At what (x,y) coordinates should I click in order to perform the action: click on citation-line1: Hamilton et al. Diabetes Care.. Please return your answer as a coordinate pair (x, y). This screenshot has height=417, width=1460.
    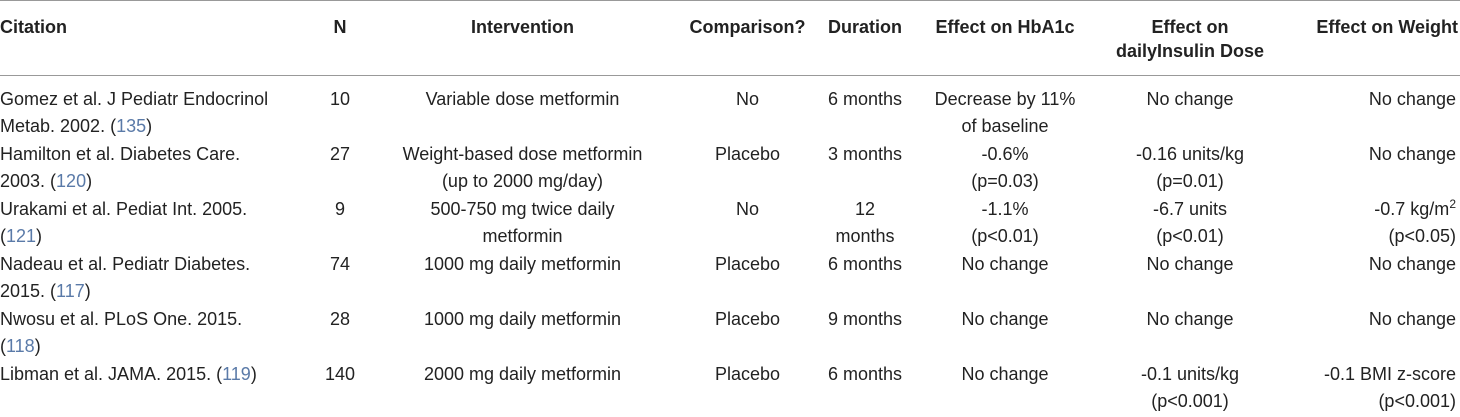
    Looking at the image, I should click on (120, 154).